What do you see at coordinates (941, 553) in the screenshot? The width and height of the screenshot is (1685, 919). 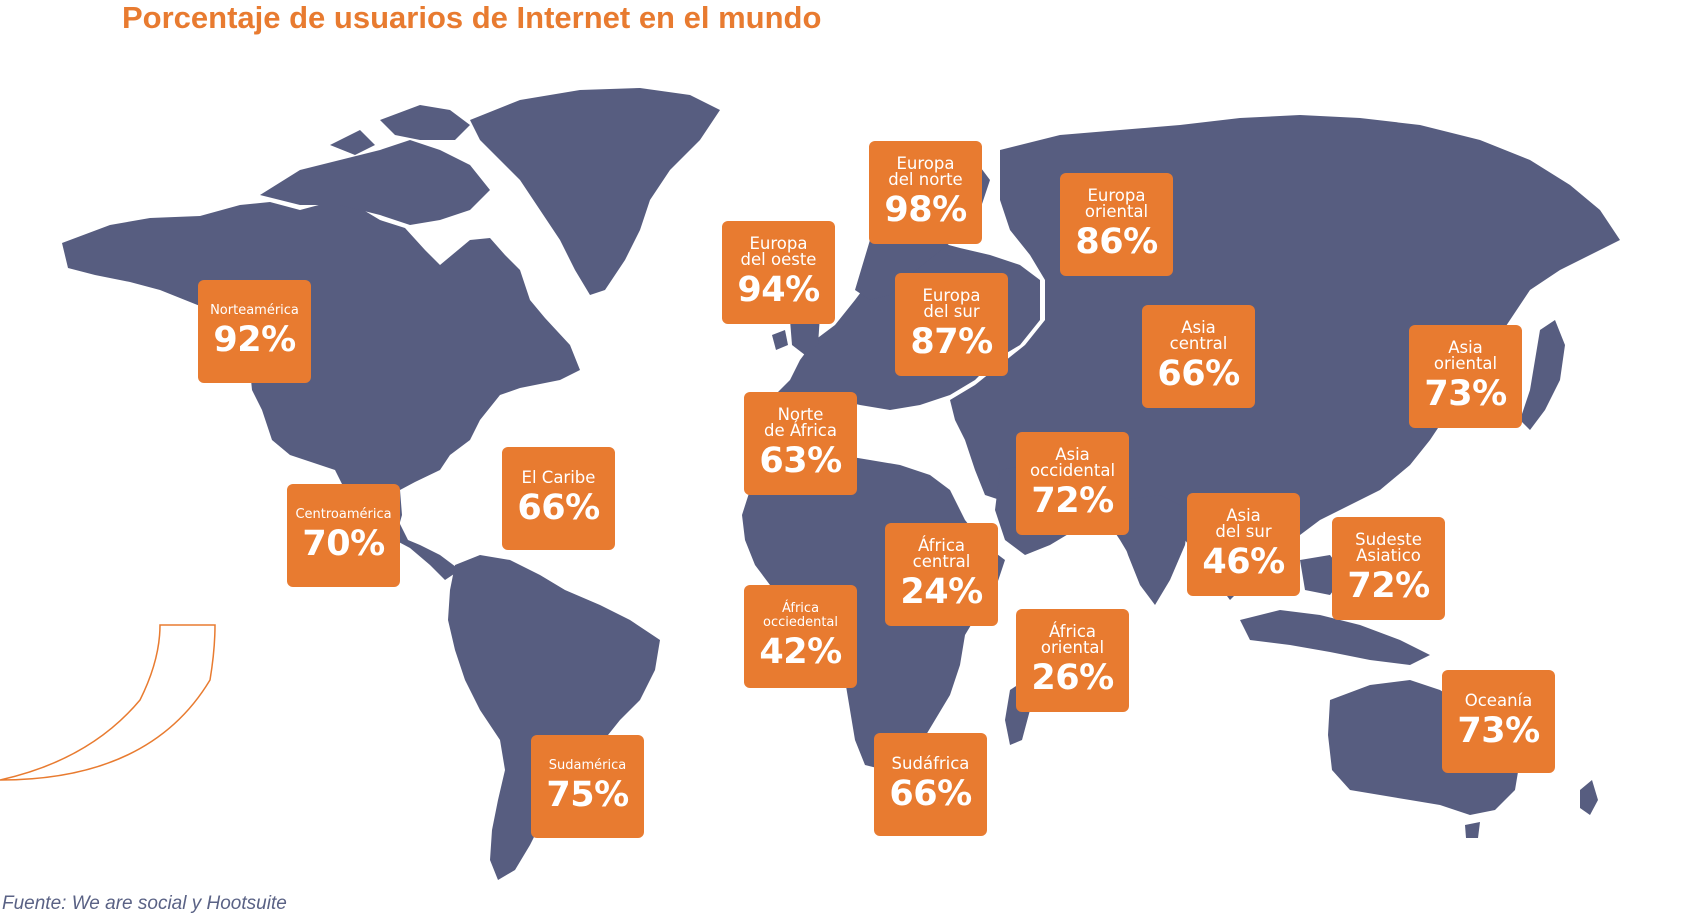 I see `region-name: África central` at bounding box center [941, 553].